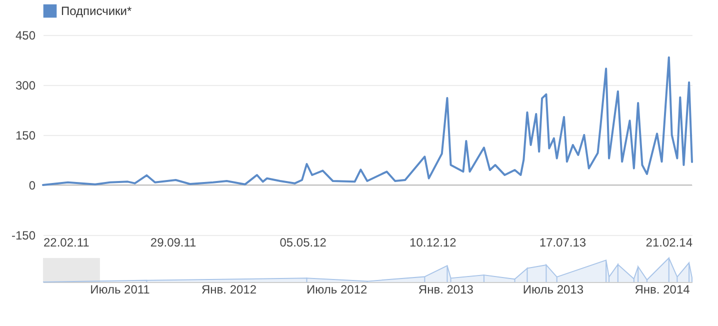  What do you see at coordinates (25, 135) in the screenshot?
I see `y-tick-label: 150` at bounding box center [25, 135].